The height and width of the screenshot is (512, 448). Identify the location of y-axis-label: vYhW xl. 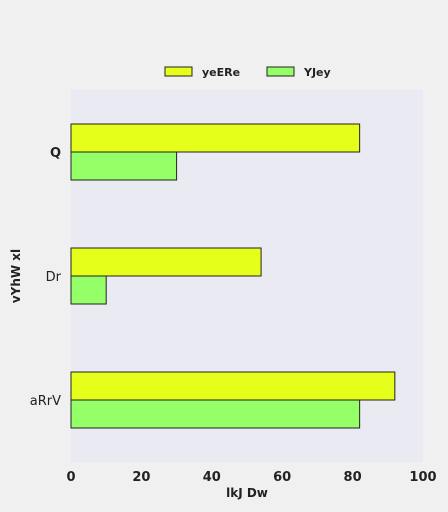
(16, 276).